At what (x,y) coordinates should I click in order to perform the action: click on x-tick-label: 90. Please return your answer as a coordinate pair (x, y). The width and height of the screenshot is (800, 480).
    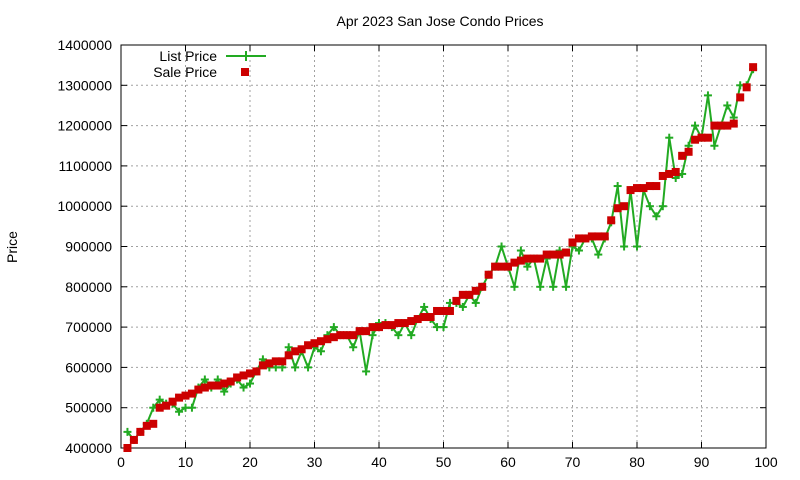
    Looking at the image, I should click on (702, 462).